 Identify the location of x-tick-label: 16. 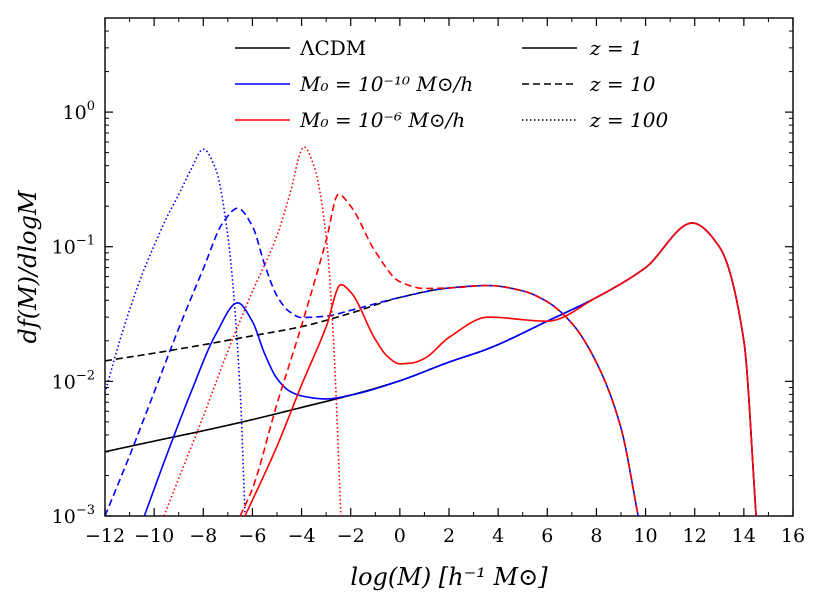
(793, 536).